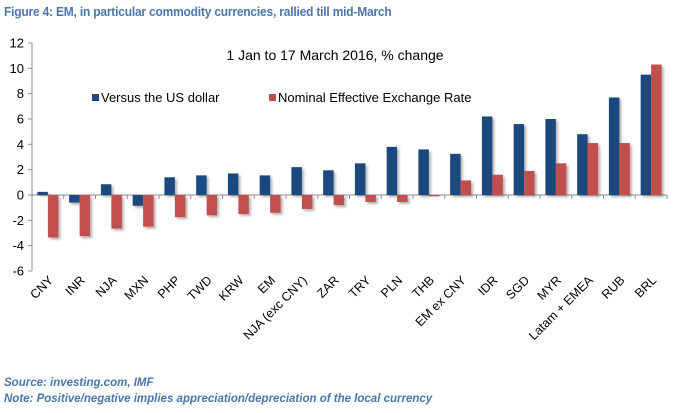  What do you see at coordinates (497, 184) in the screenshot?
I see `bar-neer-idr` at bounding box center [497, 184].